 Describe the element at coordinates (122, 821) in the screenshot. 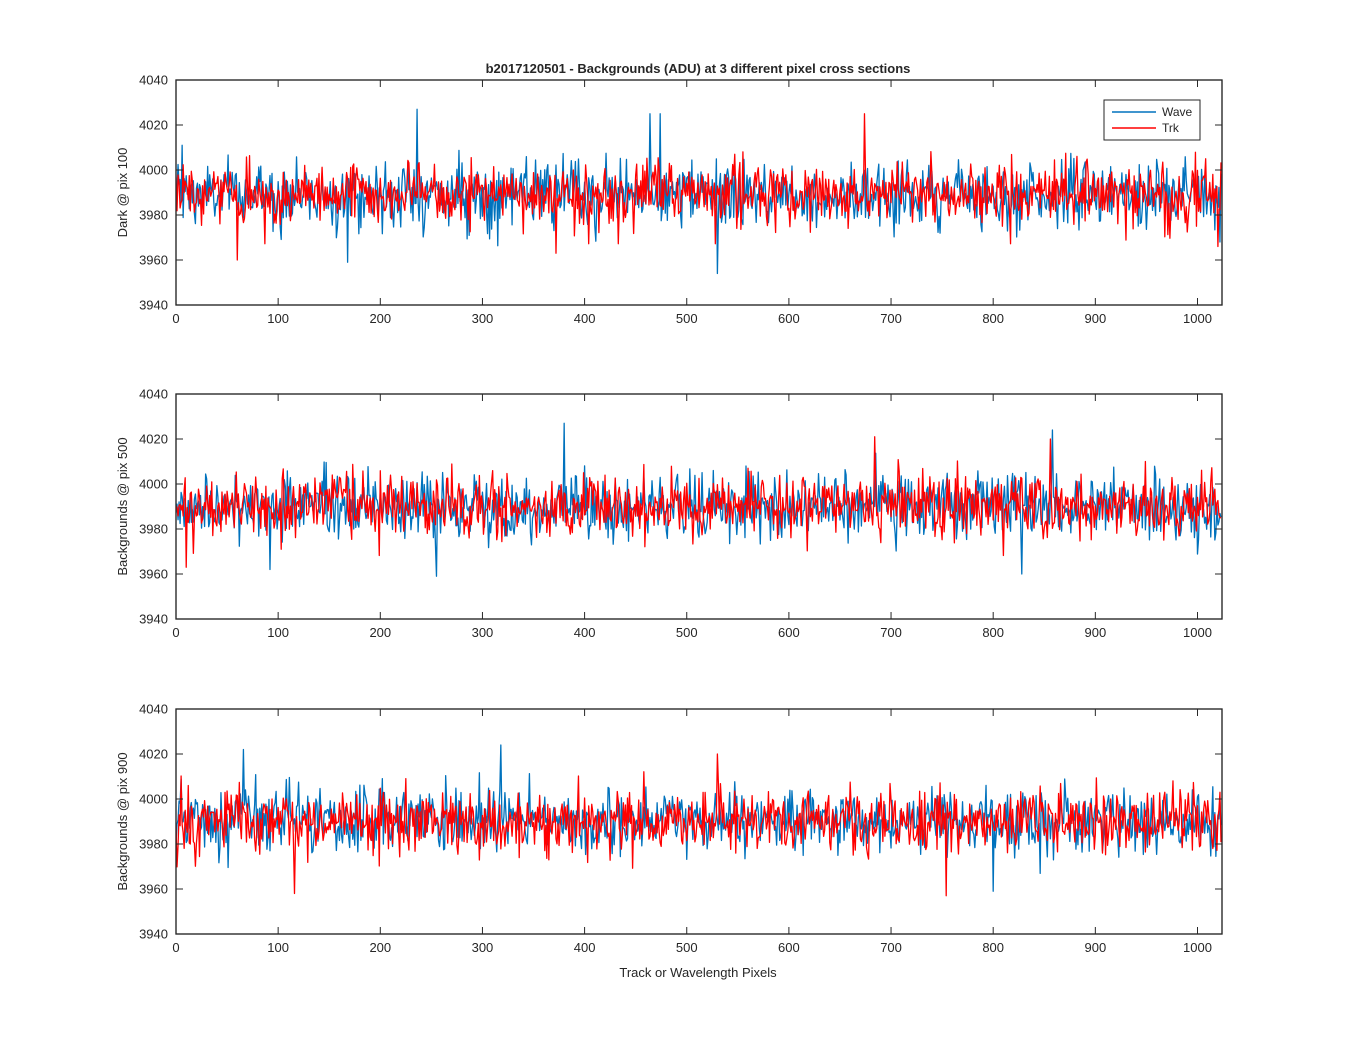

I see `y-axis-label-3: Backgrounds @ pix 900` at that location.